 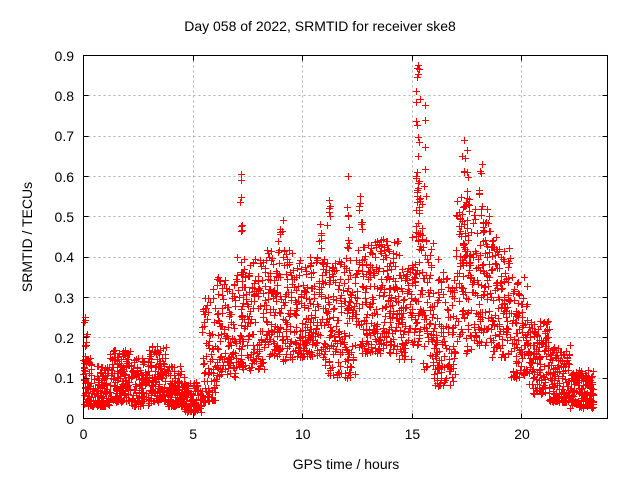 What do you see at coordinates (193, 434) in the screenshot?
I see `x-tick-label: 5` at bounding box center [193, 434].